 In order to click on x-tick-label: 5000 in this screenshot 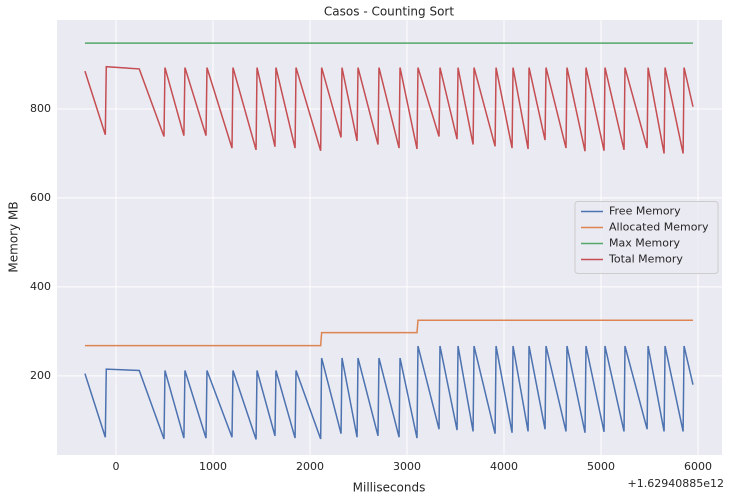, I will do `click(601, 466)`.